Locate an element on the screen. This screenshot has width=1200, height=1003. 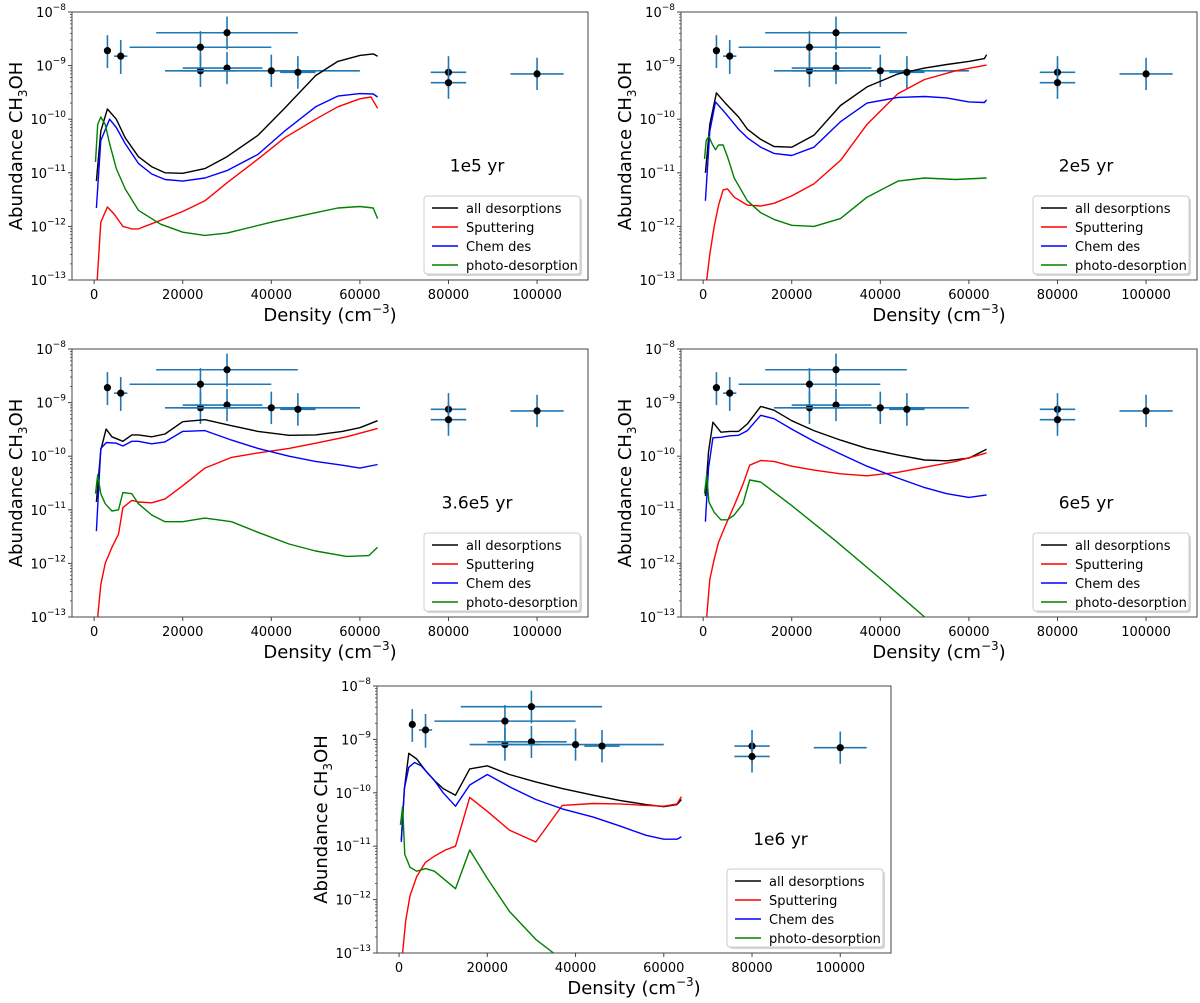
time-annotation: 2e5 yr is located at coordinates (1086, 166).